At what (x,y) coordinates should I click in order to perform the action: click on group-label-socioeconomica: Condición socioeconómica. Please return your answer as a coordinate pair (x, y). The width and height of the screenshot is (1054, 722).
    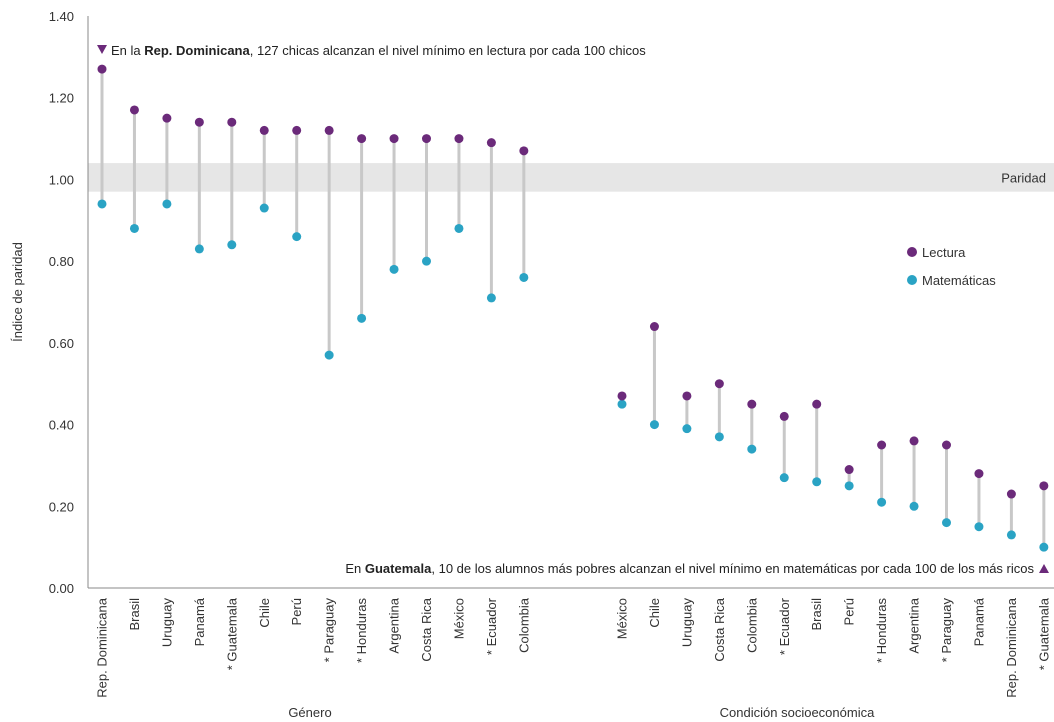
    Looking at the image, I should click on (797, 712).